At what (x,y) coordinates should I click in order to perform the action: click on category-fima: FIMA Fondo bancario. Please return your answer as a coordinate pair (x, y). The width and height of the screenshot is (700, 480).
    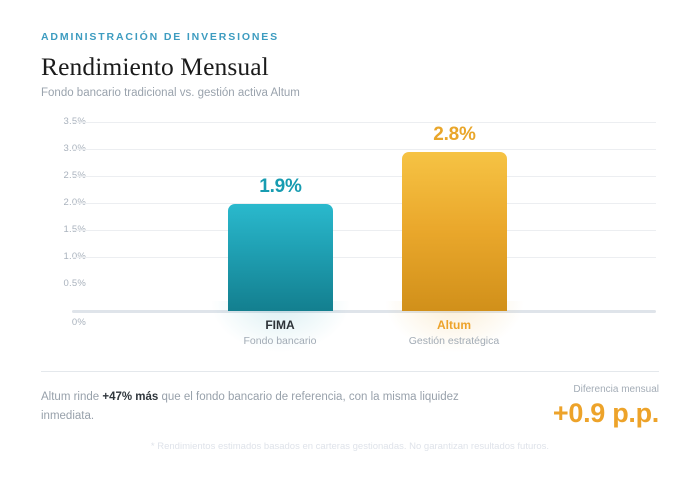
    Looking at the image, I should click on (280, 332).